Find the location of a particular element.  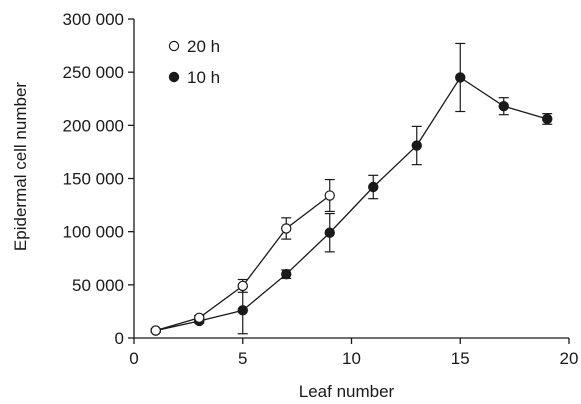

y-tick-label: 300 000 is located at coordinates (93, 19).